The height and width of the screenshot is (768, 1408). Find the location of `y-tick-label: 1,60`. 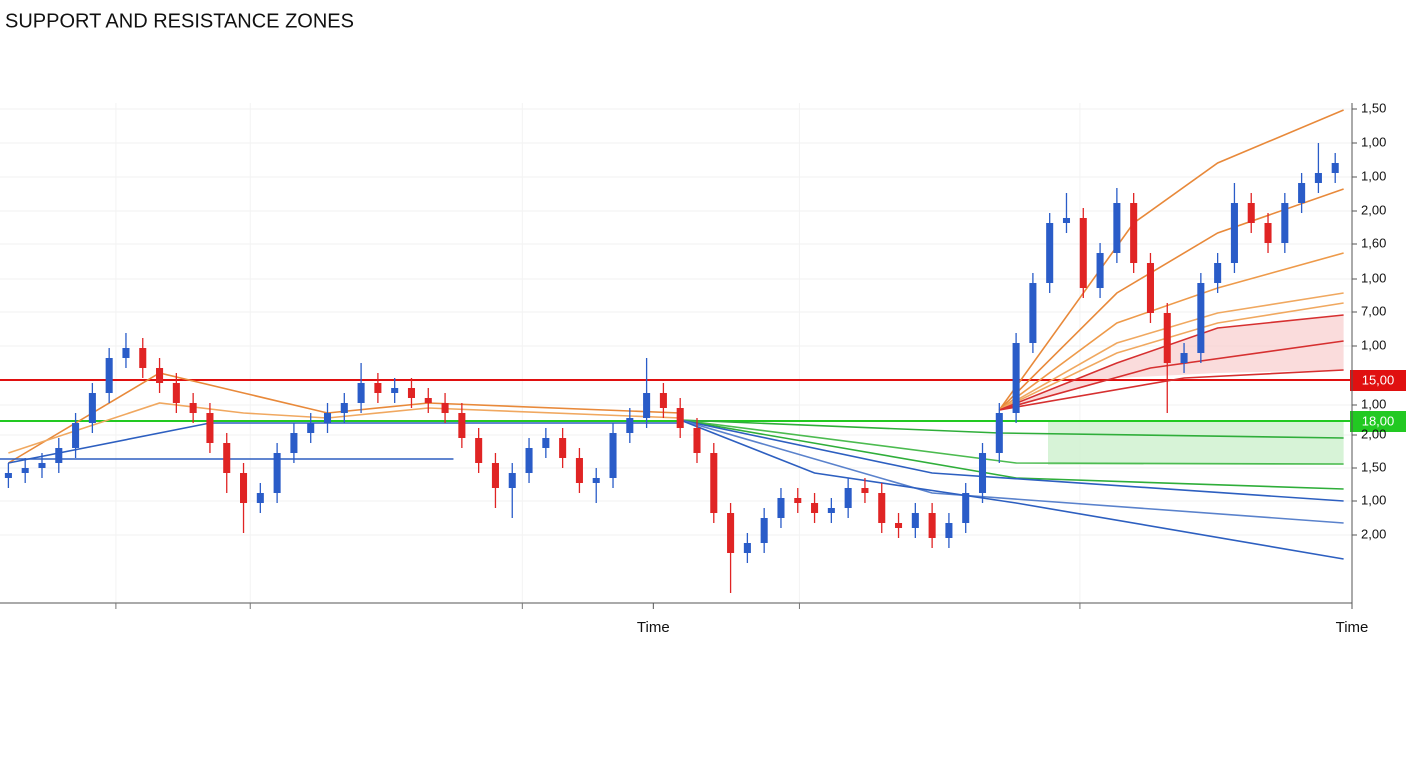

y-tick-label: 1,60 is located at coordinates (1373, 242).